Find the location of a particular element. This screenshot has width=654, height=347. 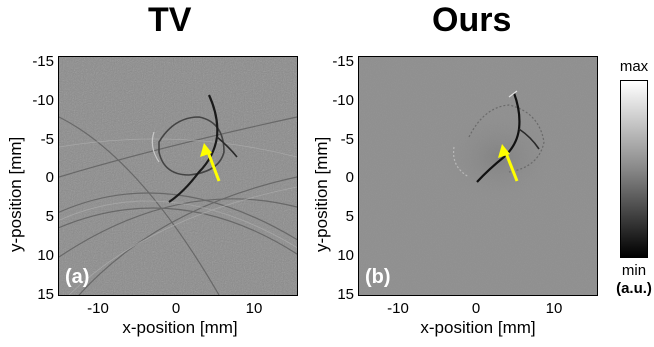

panel-a-xtick: 10 is located at coordinates (254, 308).